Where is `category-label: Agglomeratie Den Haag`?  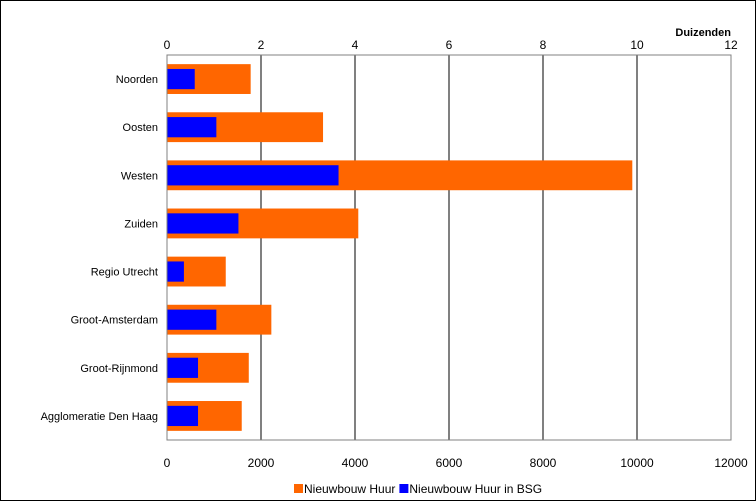
category-label: Agglomeratie Den Haag is located at coordinates (99, 417).